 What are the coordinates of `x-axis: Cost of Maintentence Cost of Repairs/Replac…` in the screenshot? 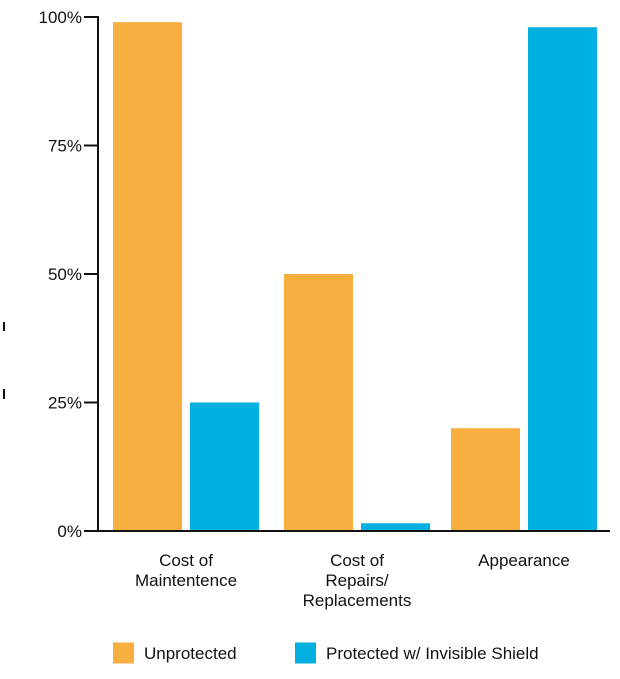 It's located at (353, 570).